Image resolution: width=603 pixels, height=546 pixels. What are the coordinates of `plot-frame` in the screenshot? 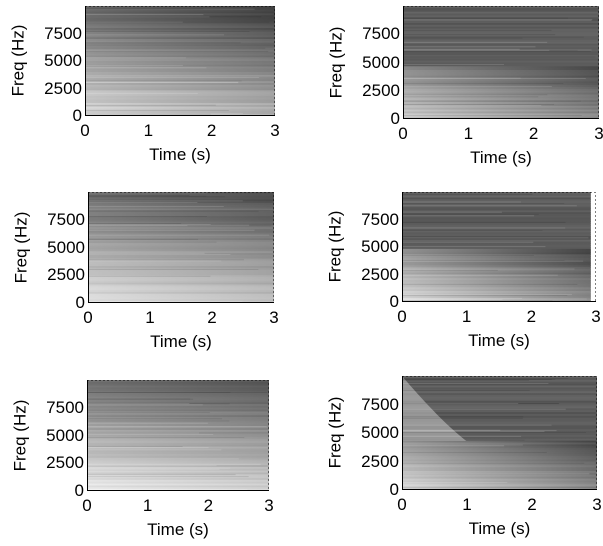 It's located at (181, 247).